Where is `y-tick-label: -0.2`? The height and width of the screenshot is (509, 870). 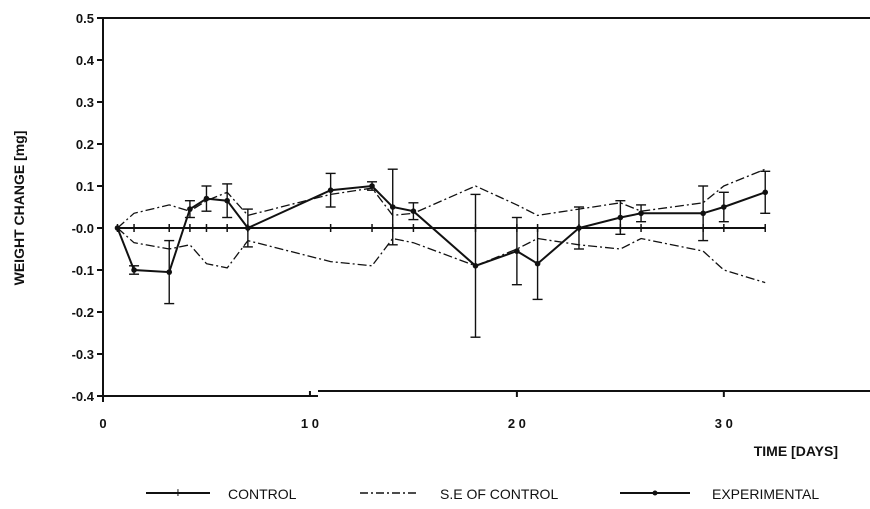
y-tick-label: -0.2 is located at coordinates (83, 312).